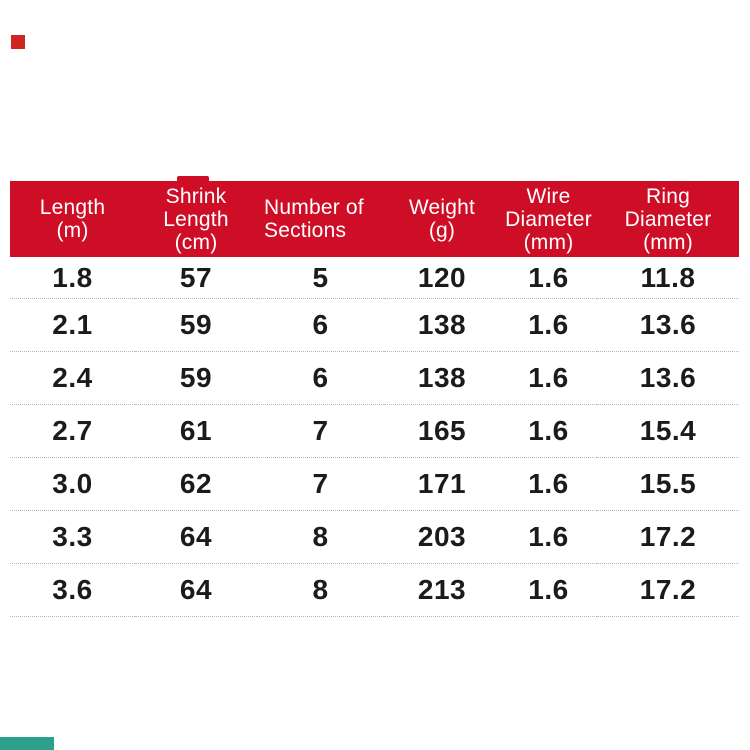 The height and width of the screenshot is (750, 750). I want to click on table-row: 3.0 62 7 171 1.6 15.5, so click(374, 484).